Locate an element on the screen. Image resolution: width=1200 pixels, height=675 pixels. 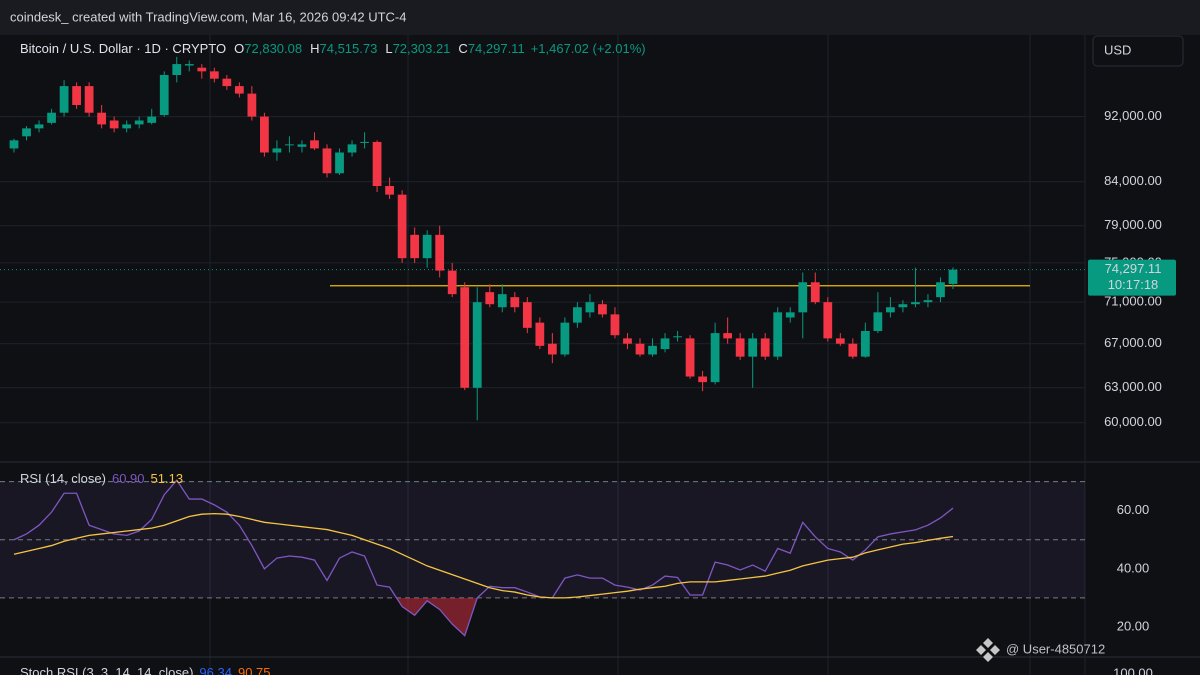
legend-value: 74,297.11 is located at coordinates (496, 48).